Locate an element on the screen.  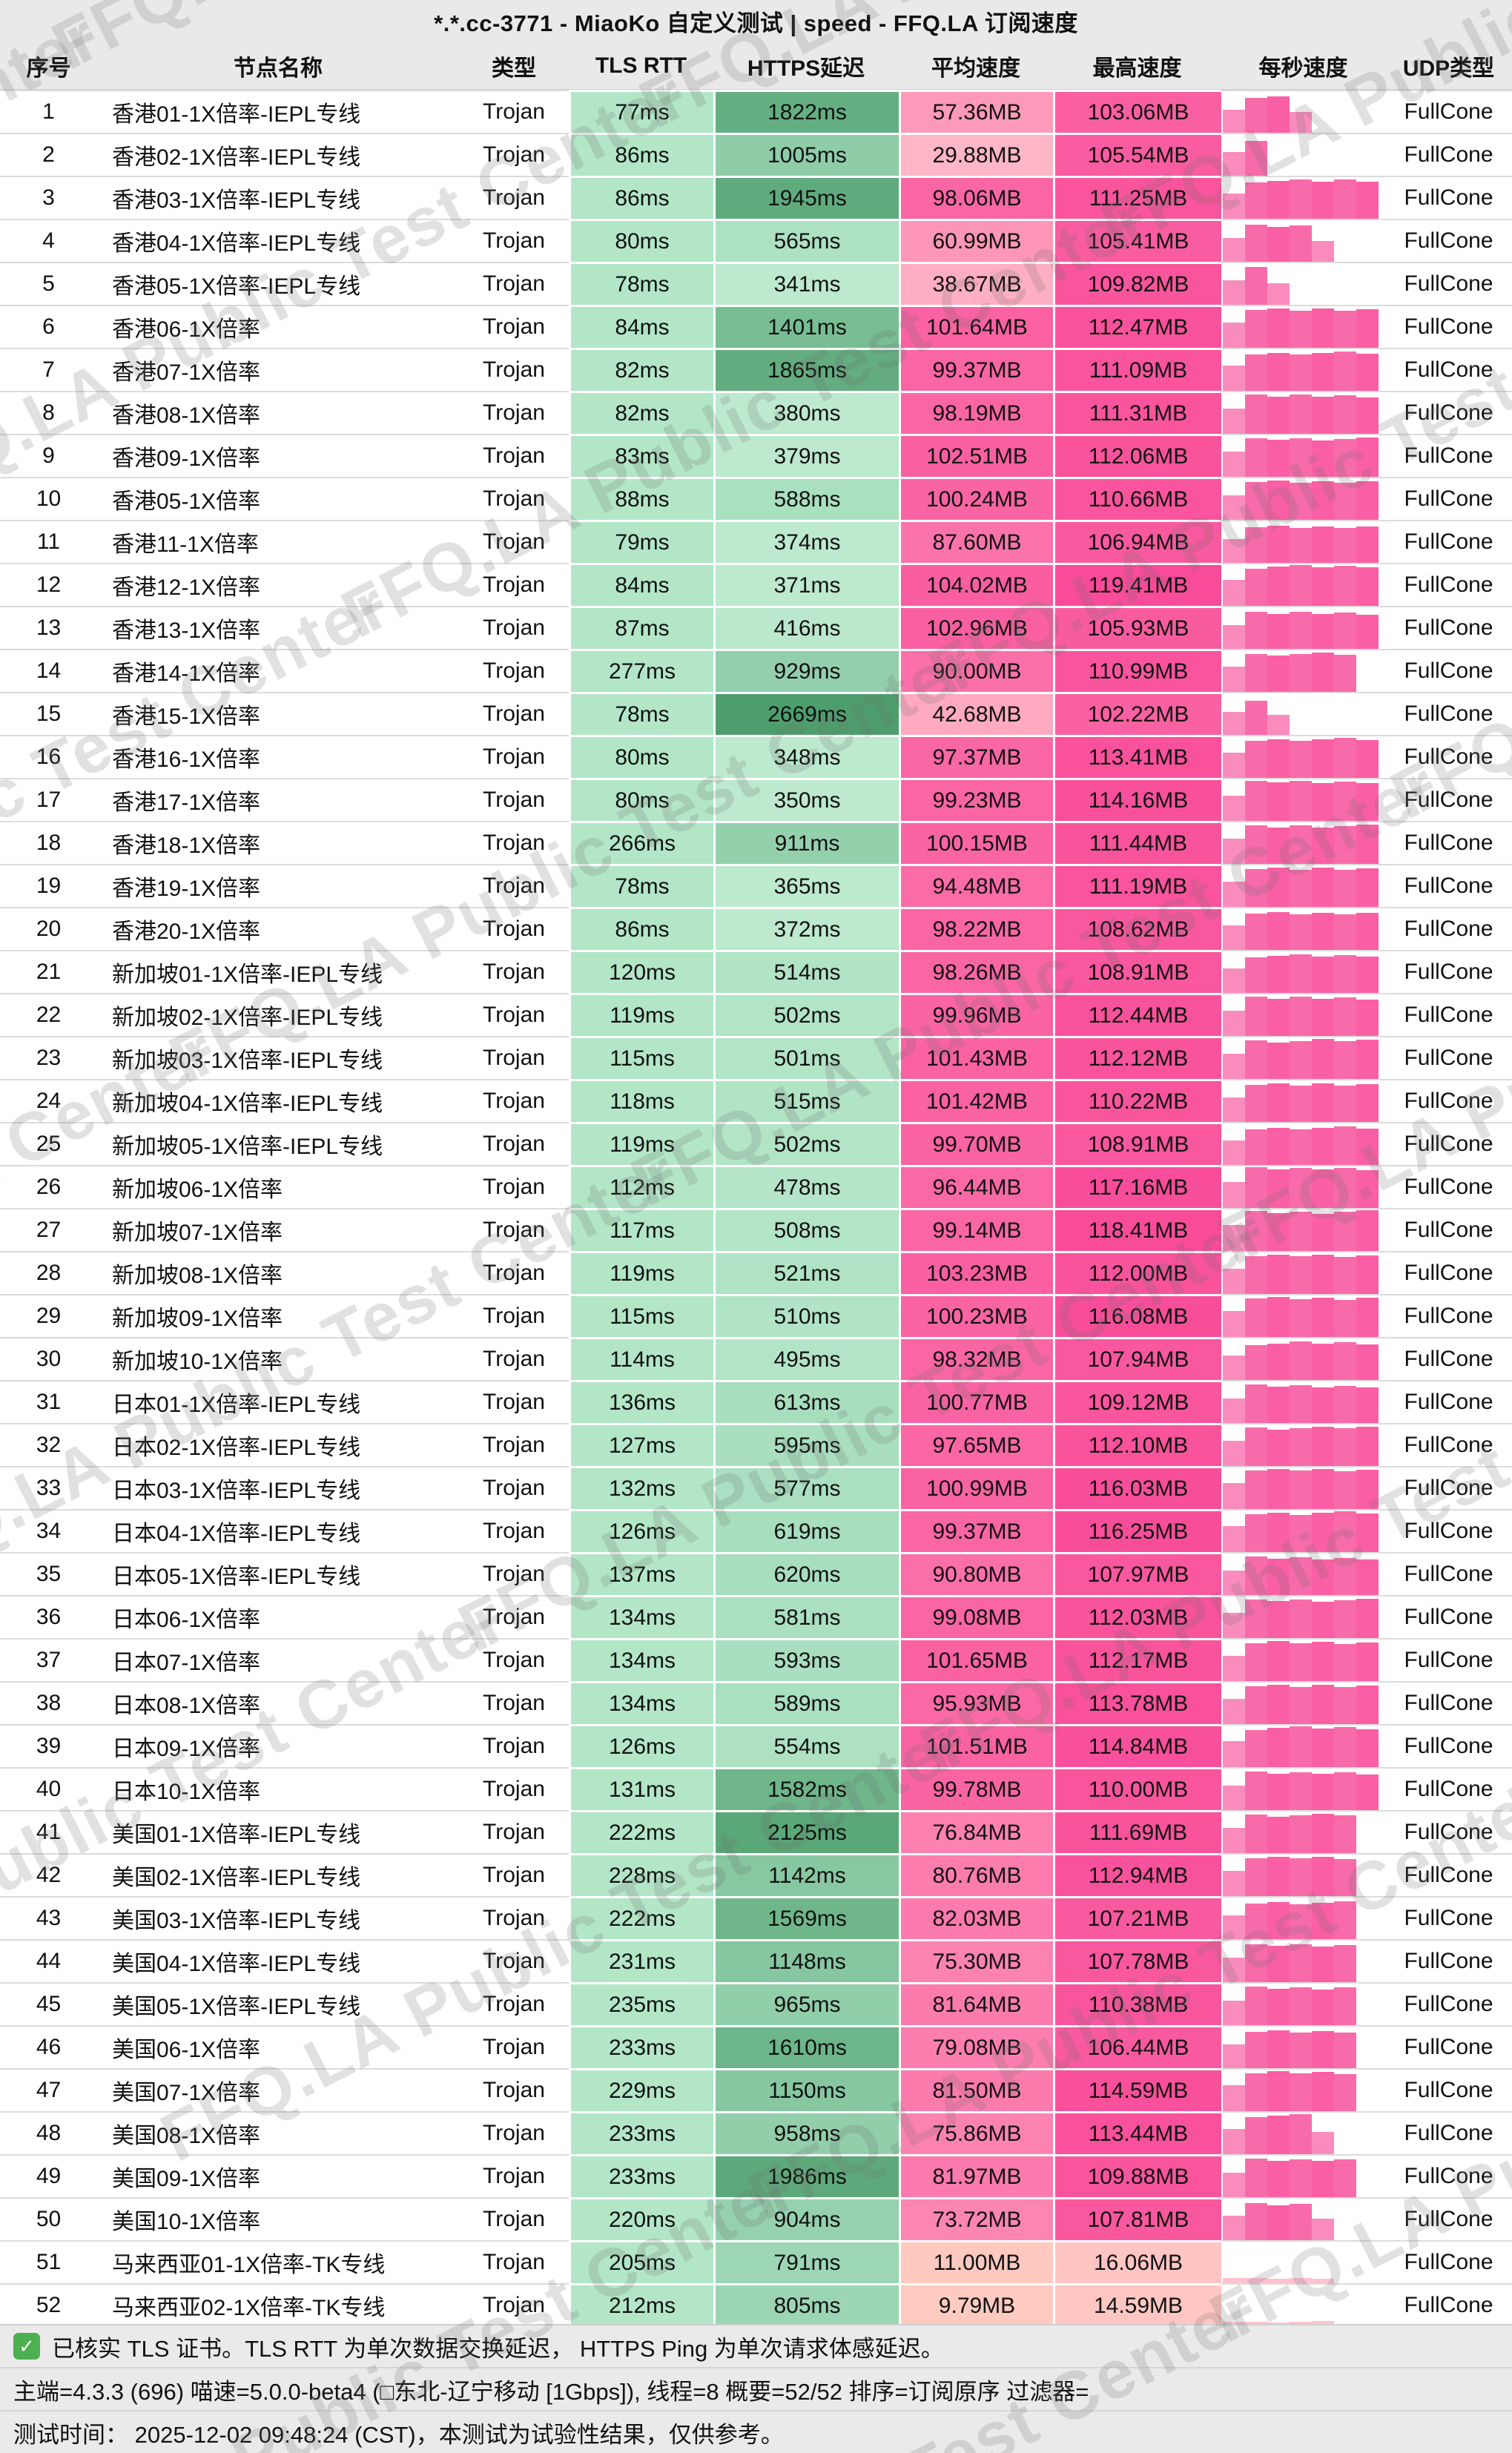
row-index-cell: 37 is located at coordinates (48, 1659).